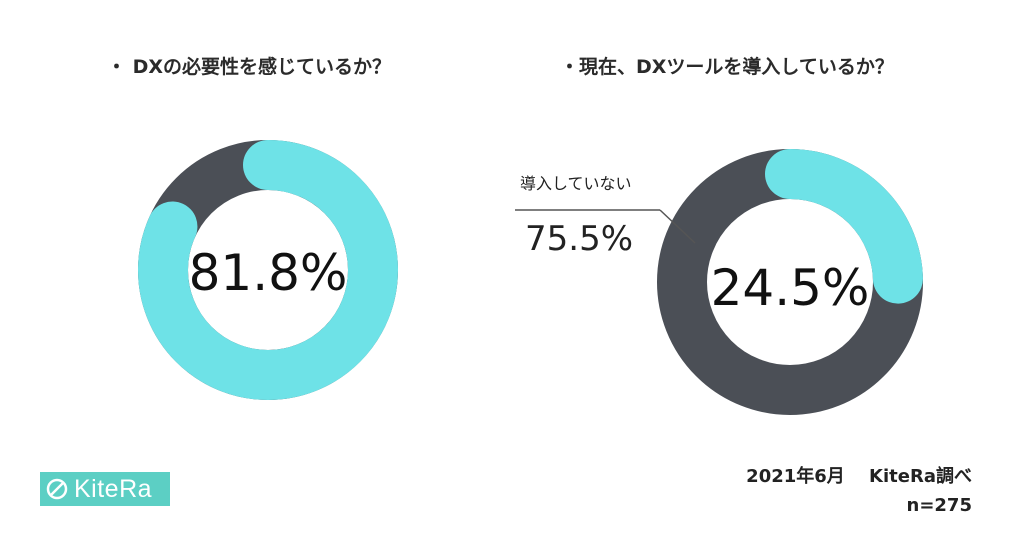 Image resolution: width=1024 pixels, height=536 pixels. Describe the element at coordinates (727, 67) in the screenshot. I see `chart-title-dx-tool-adoption: ・現在、DXツールを導入しているか？` at that location.